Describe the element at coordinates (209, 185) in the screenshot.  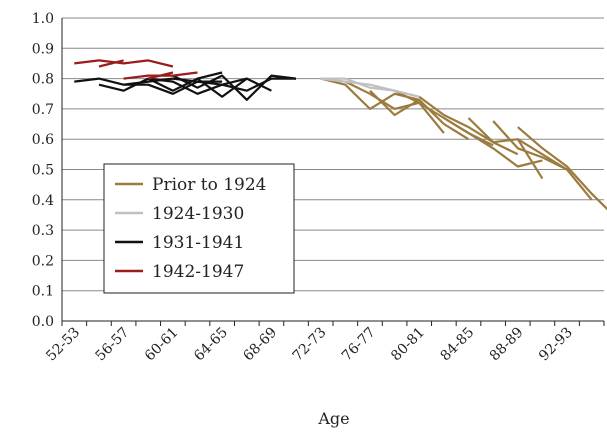
I see `legend-label: Prior to 1924` at that location.